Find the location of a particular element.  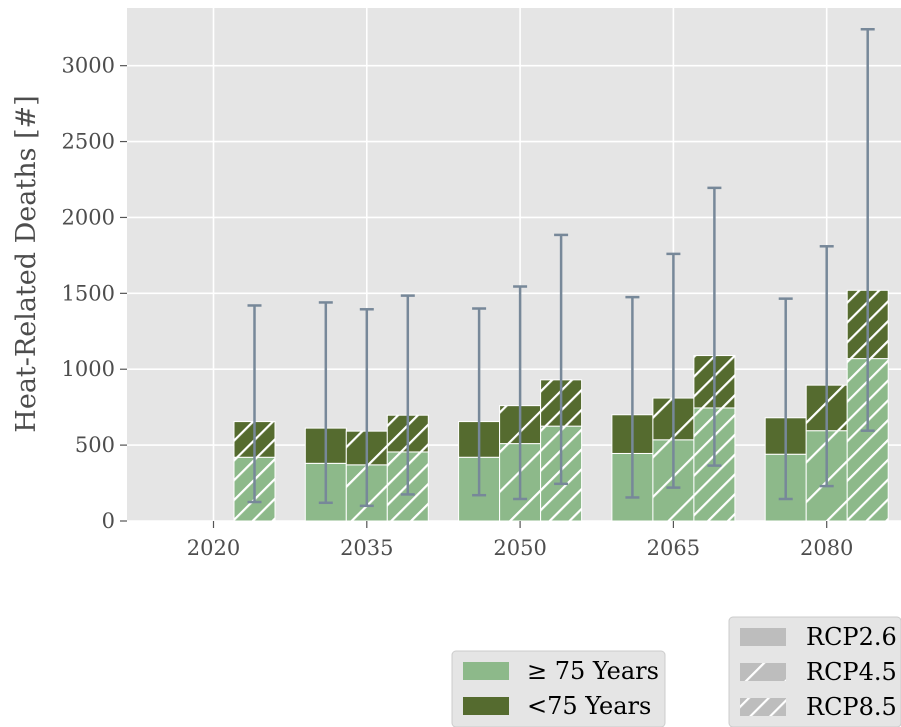

y-axis-label: Heat-Related Deaths [#] is located at coordinates (26, 263).